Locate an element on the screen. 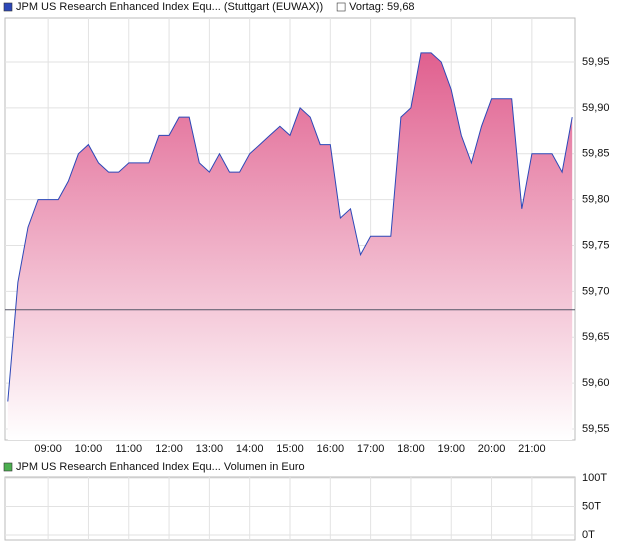  legend-label: Vortag: 59,68 is located at coordinates (381, 7).